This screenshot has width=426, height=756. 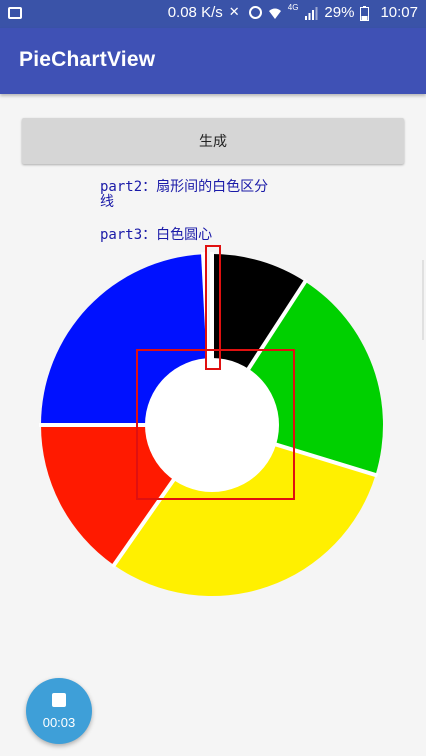 What do you see at coordinates (59, 711) in the screenshot?
I see `record-stop-button: 00:03` at bounding box center [59, 711].